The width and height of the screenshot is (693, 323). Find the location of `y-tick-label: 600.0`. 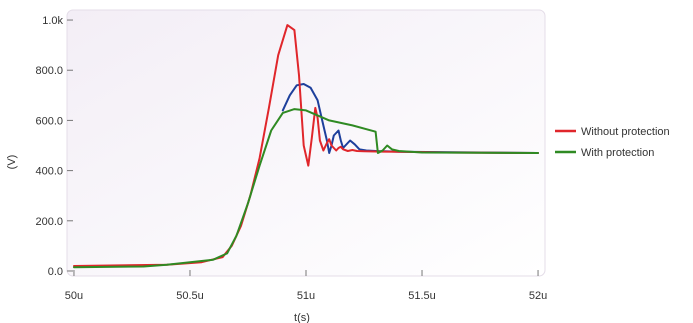

y-tick-label: 600.0 is located at coordinates (49, 121).